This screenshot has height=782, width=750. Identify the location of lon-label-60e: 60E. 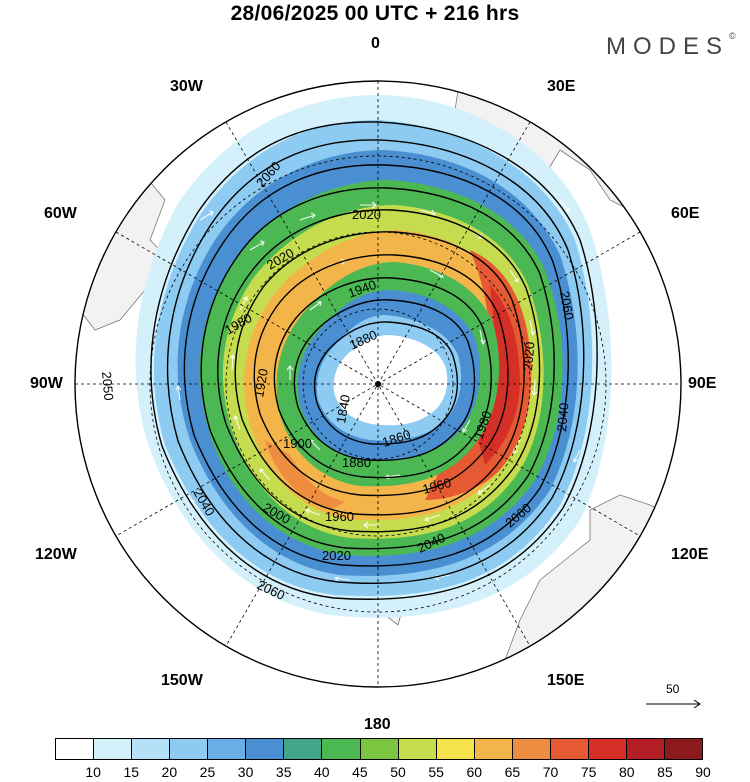
(685, 213).